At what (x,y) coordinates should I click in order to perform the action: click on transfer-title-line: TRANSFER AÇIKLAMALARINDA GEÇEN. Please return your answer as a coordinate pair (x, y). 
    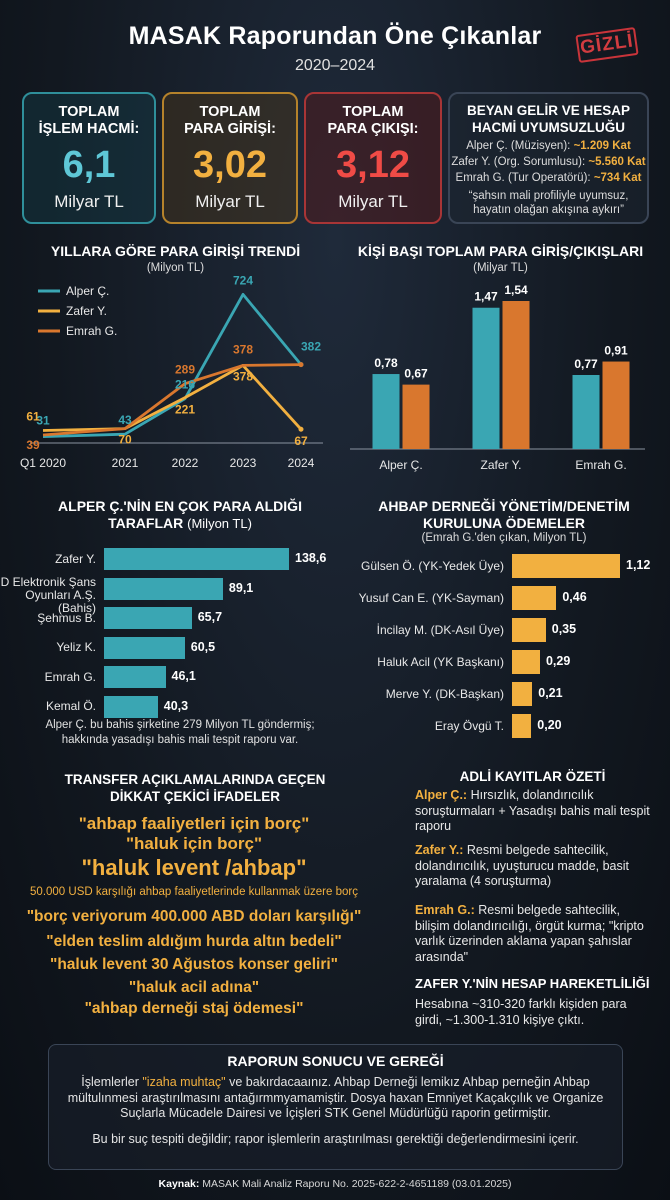
    Looking at the image, I should click on (195, 779).